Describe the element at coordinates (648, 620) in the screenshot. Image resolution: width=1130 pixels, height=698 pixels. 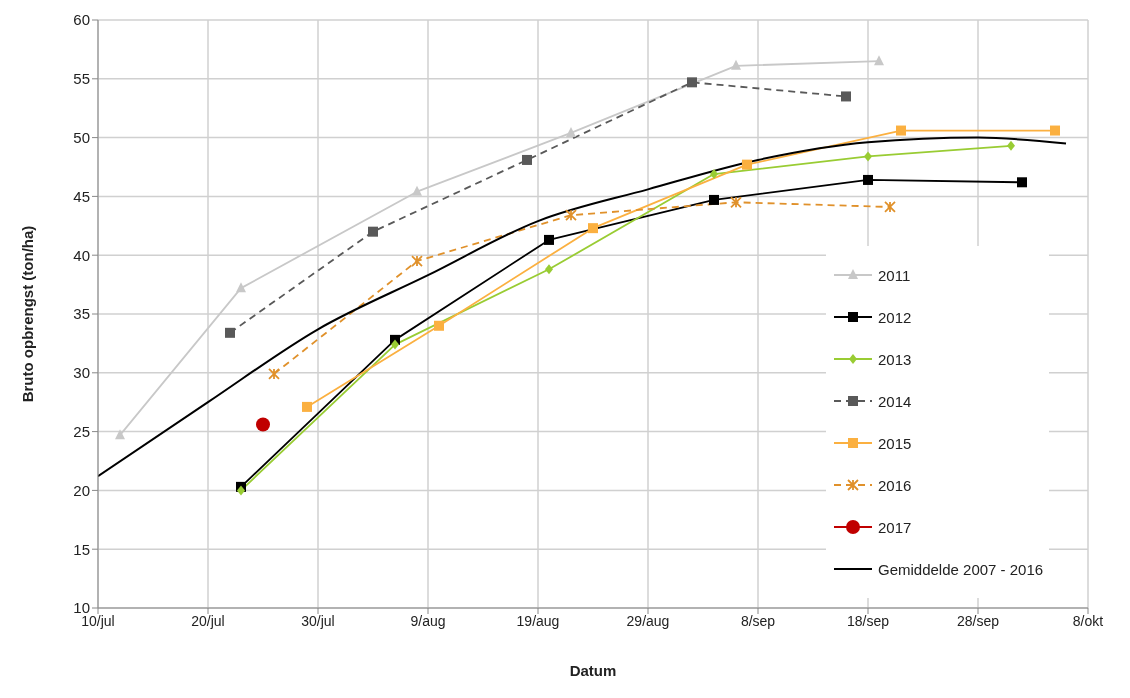
I see `x-tick-label: 29/aug` at that location.